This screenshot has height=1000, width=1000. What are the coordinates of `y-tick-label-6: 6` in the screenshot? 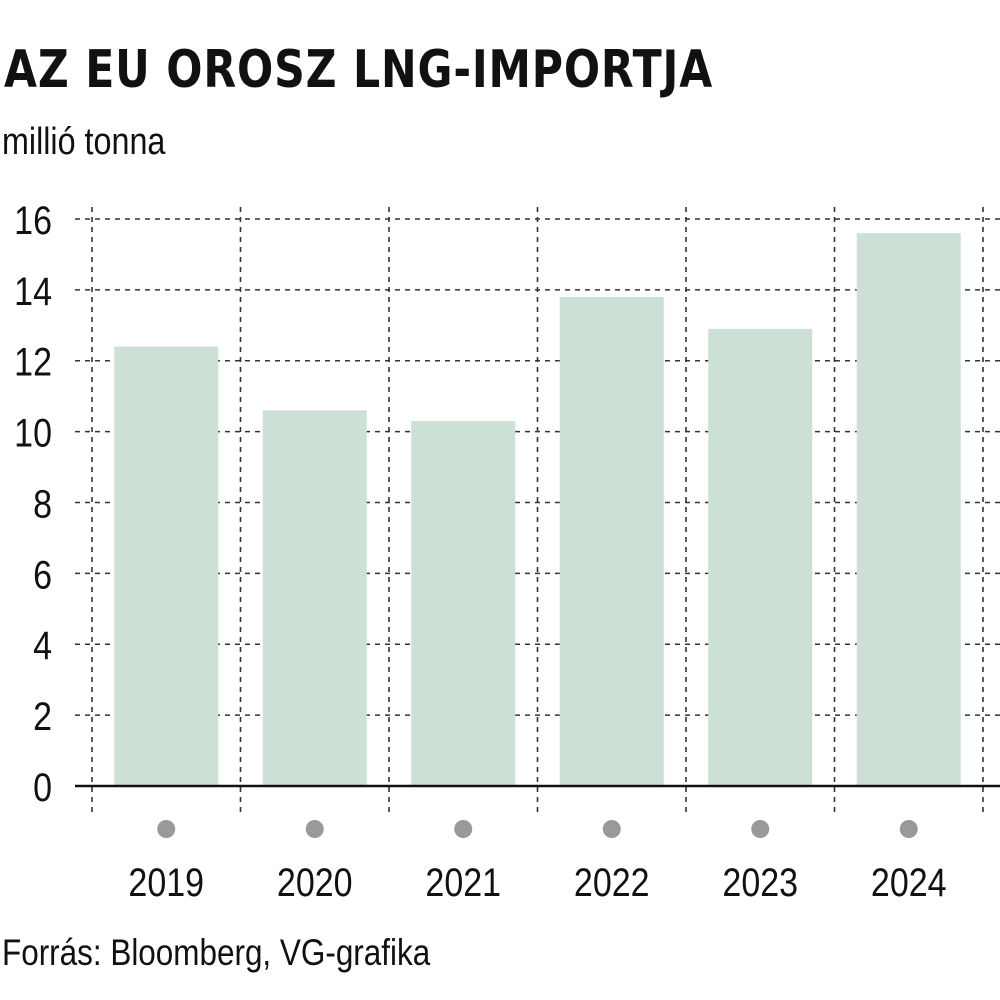 It's located at (42, 574).